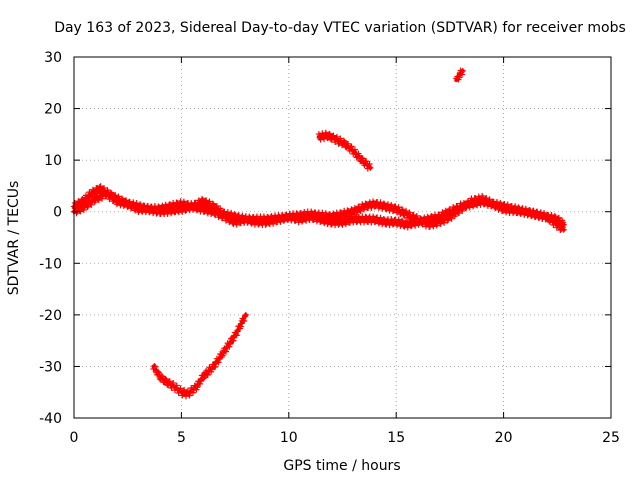 Image resolution: width=640 pixels, height=480 pixels. Describe the element at coordinates (199, 355) in the screenshot. I see `series-lower-trace` at that location.